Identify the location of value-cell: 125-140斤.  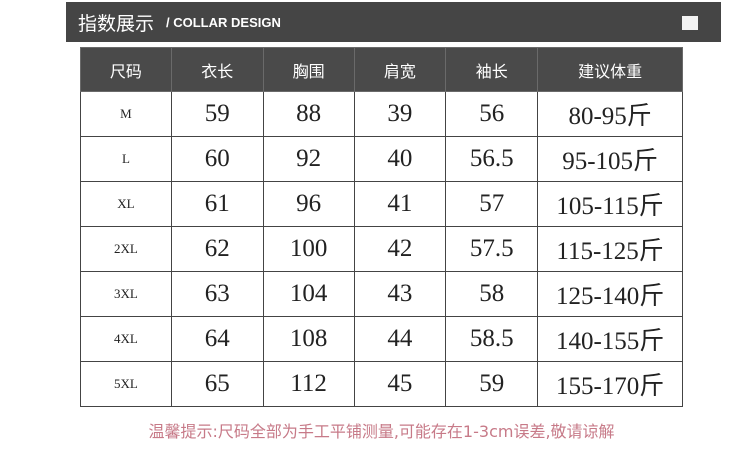
(610, 294).